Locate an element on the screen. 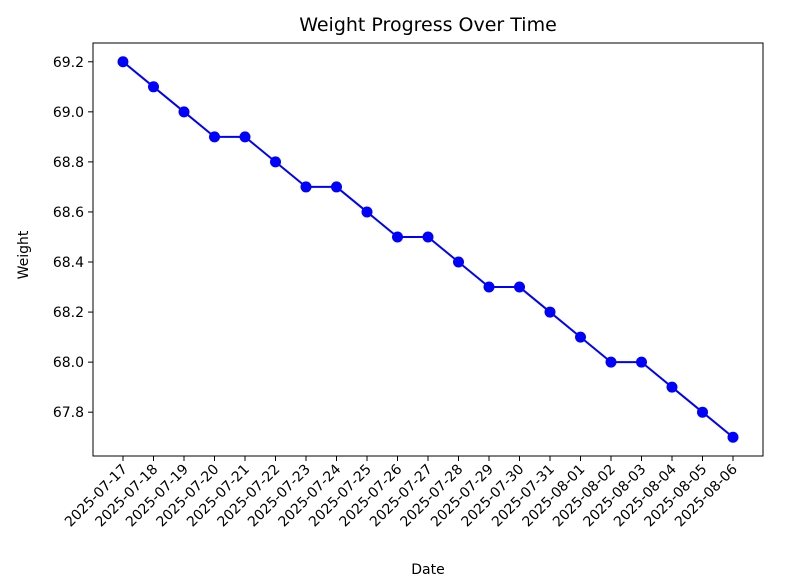 This screenshot has width=793, height=586. y-tick-label: 68.0 is located at coordinates (68, 363).